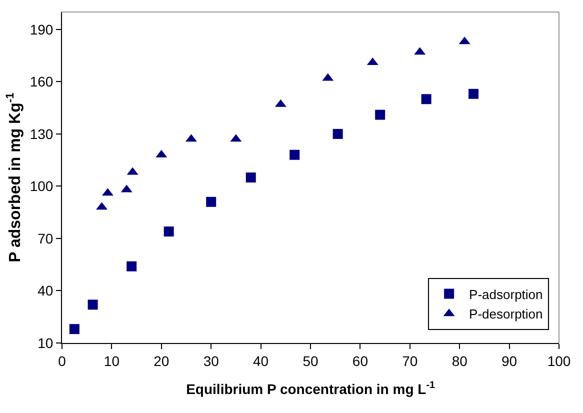  I want to click on x-tick-label: 50, so click(310, 360).